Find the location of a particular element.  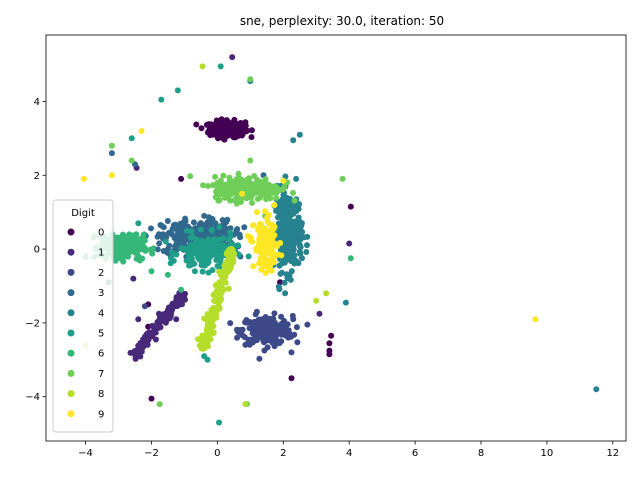

legend-label-2: 2 is located at coordinates (101, 273).